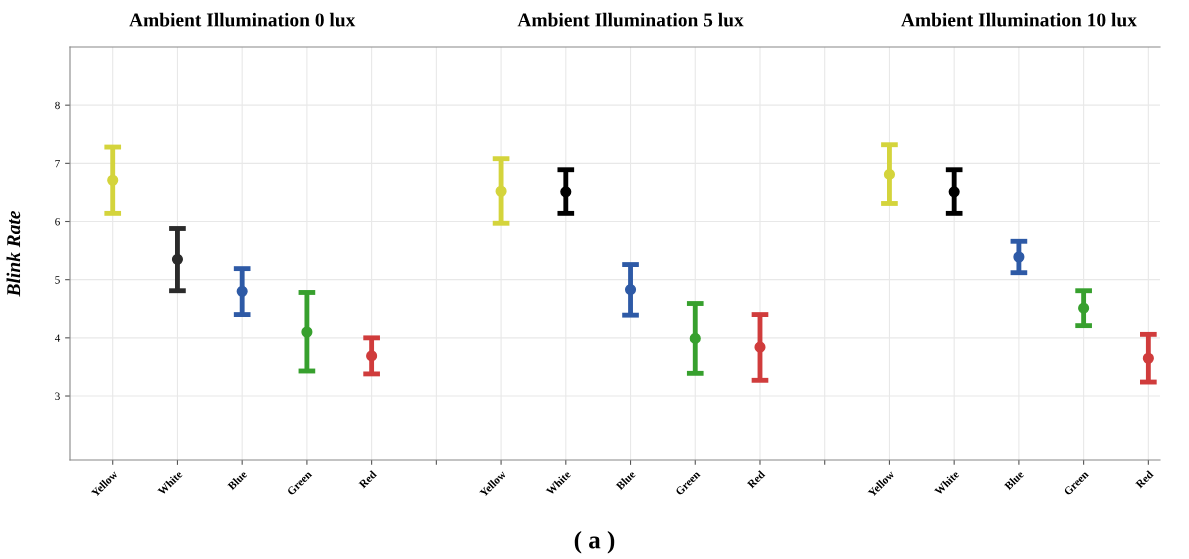 The width and height of the screenshot is (1189, 559). Describe the element at coordinates (630, 19) in the screenshot. I see `text: Ambient Illumination 5 lux` at that location.